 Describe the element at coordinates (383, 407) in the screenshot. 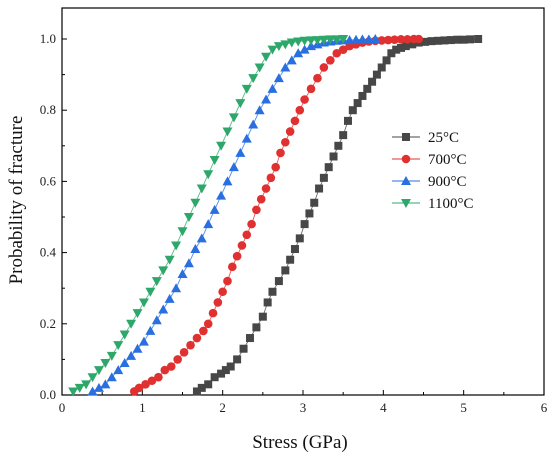

I see `x-tick-label: 4` at that location.